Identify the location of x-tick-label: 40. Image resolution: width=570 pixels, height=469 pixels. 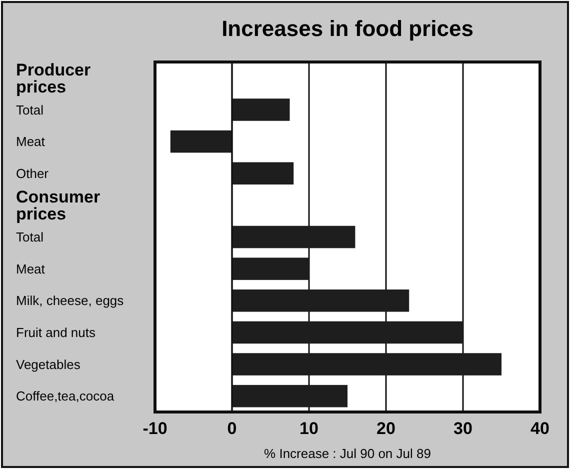
(540, 428).